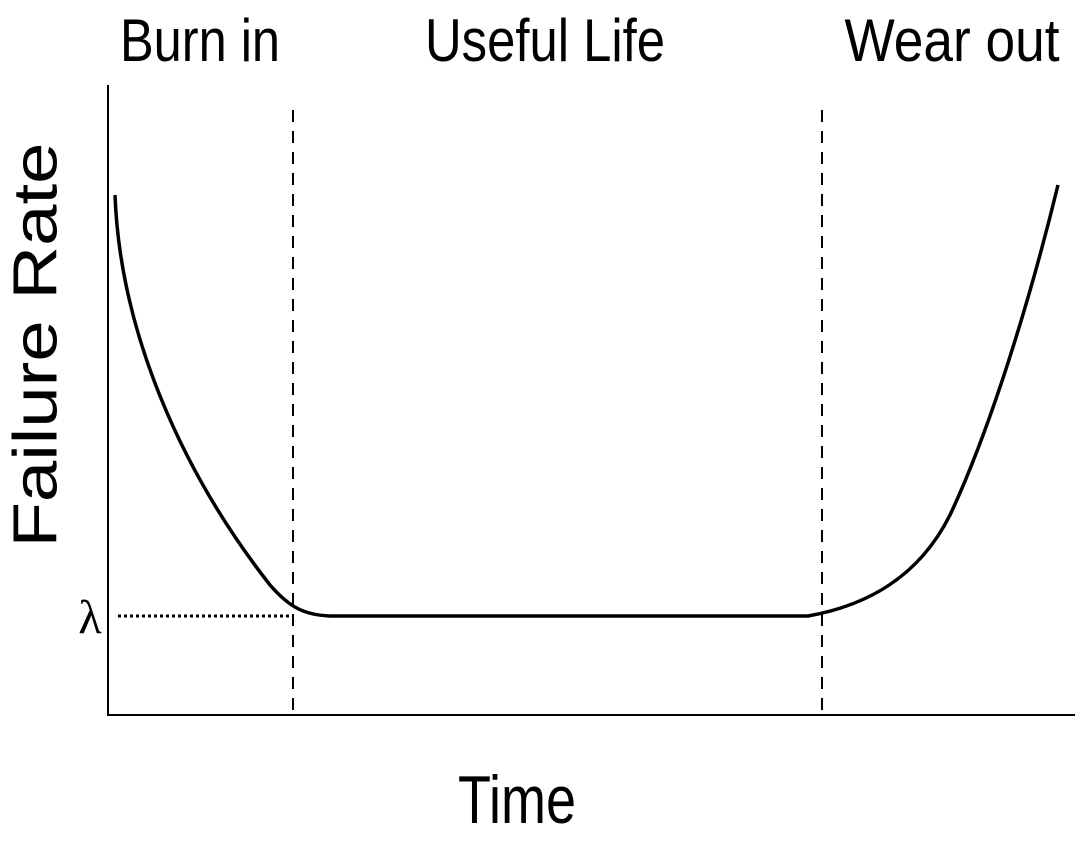  I want to click on phase-label: Wear out, so click(952, 40).